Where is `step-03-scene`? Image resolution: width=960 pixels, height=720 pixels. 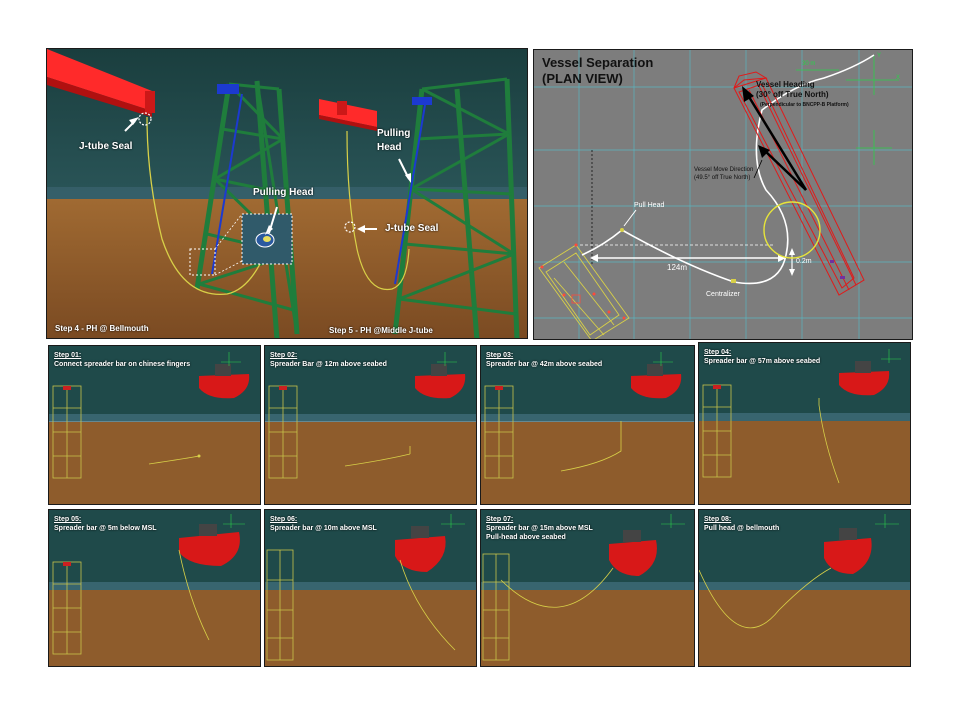 step-03-scene is located at coordinates (587, 425).